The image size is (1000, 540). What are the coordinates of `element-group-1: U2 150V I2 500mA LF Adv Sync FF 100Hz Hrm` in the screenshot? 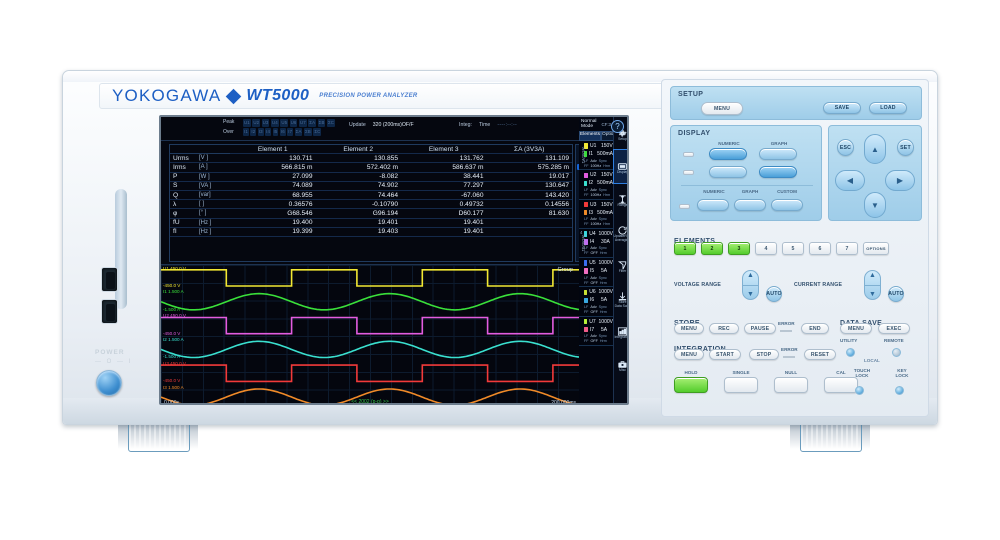 It's located at (596, 185).